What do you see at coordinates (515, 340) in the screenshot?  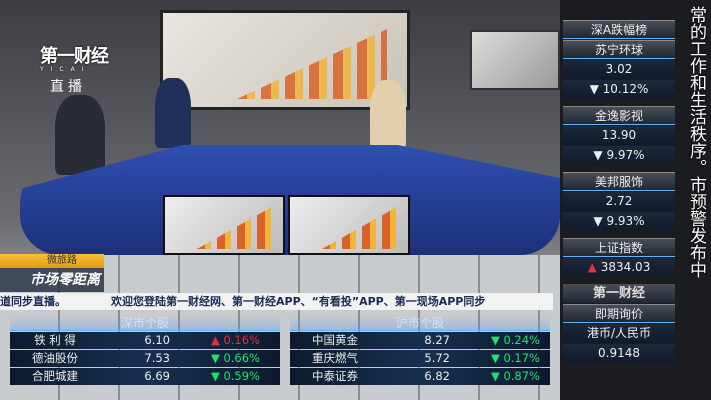 I see `stock-change: ▼ 0.24%` at bounding box center [515, 340].